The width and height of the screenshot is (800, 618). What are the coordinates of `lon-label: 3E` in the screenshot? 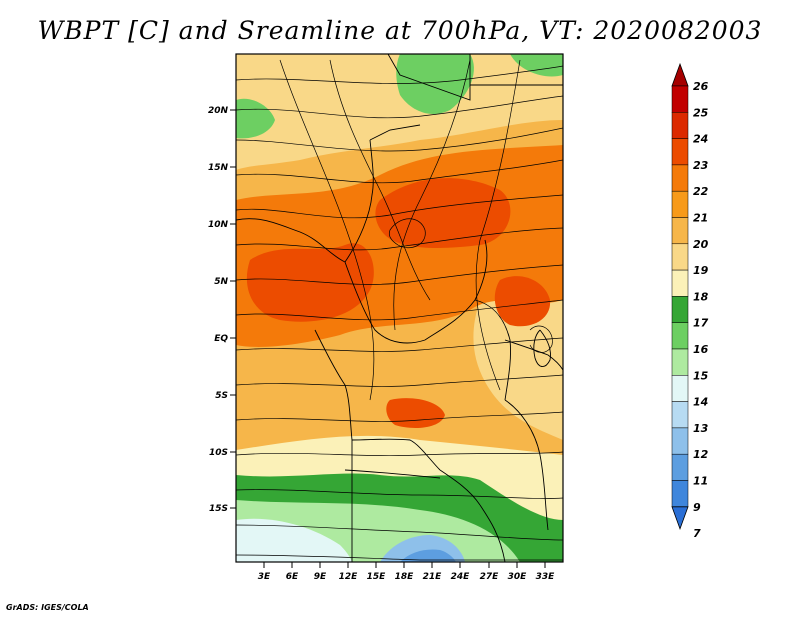 It's located at (264, 577).